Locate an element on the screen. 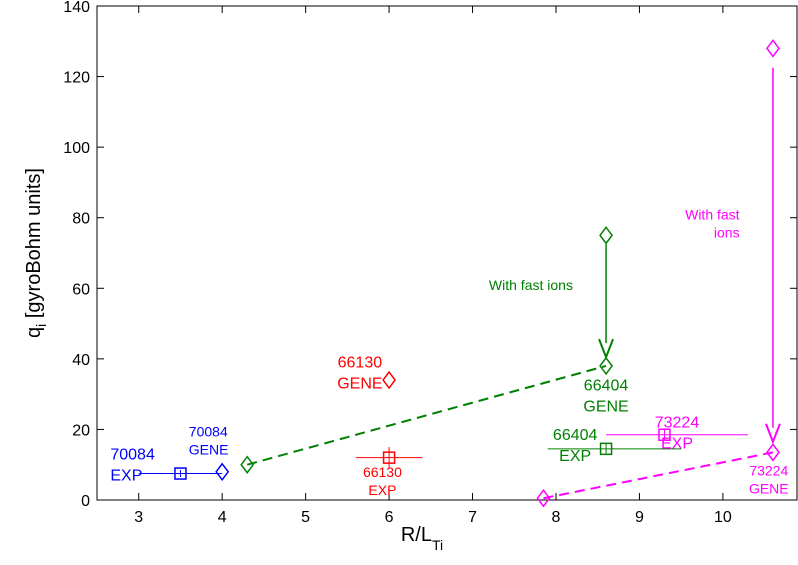  y-tick-label: 0 is located at coordinates (85, 501).